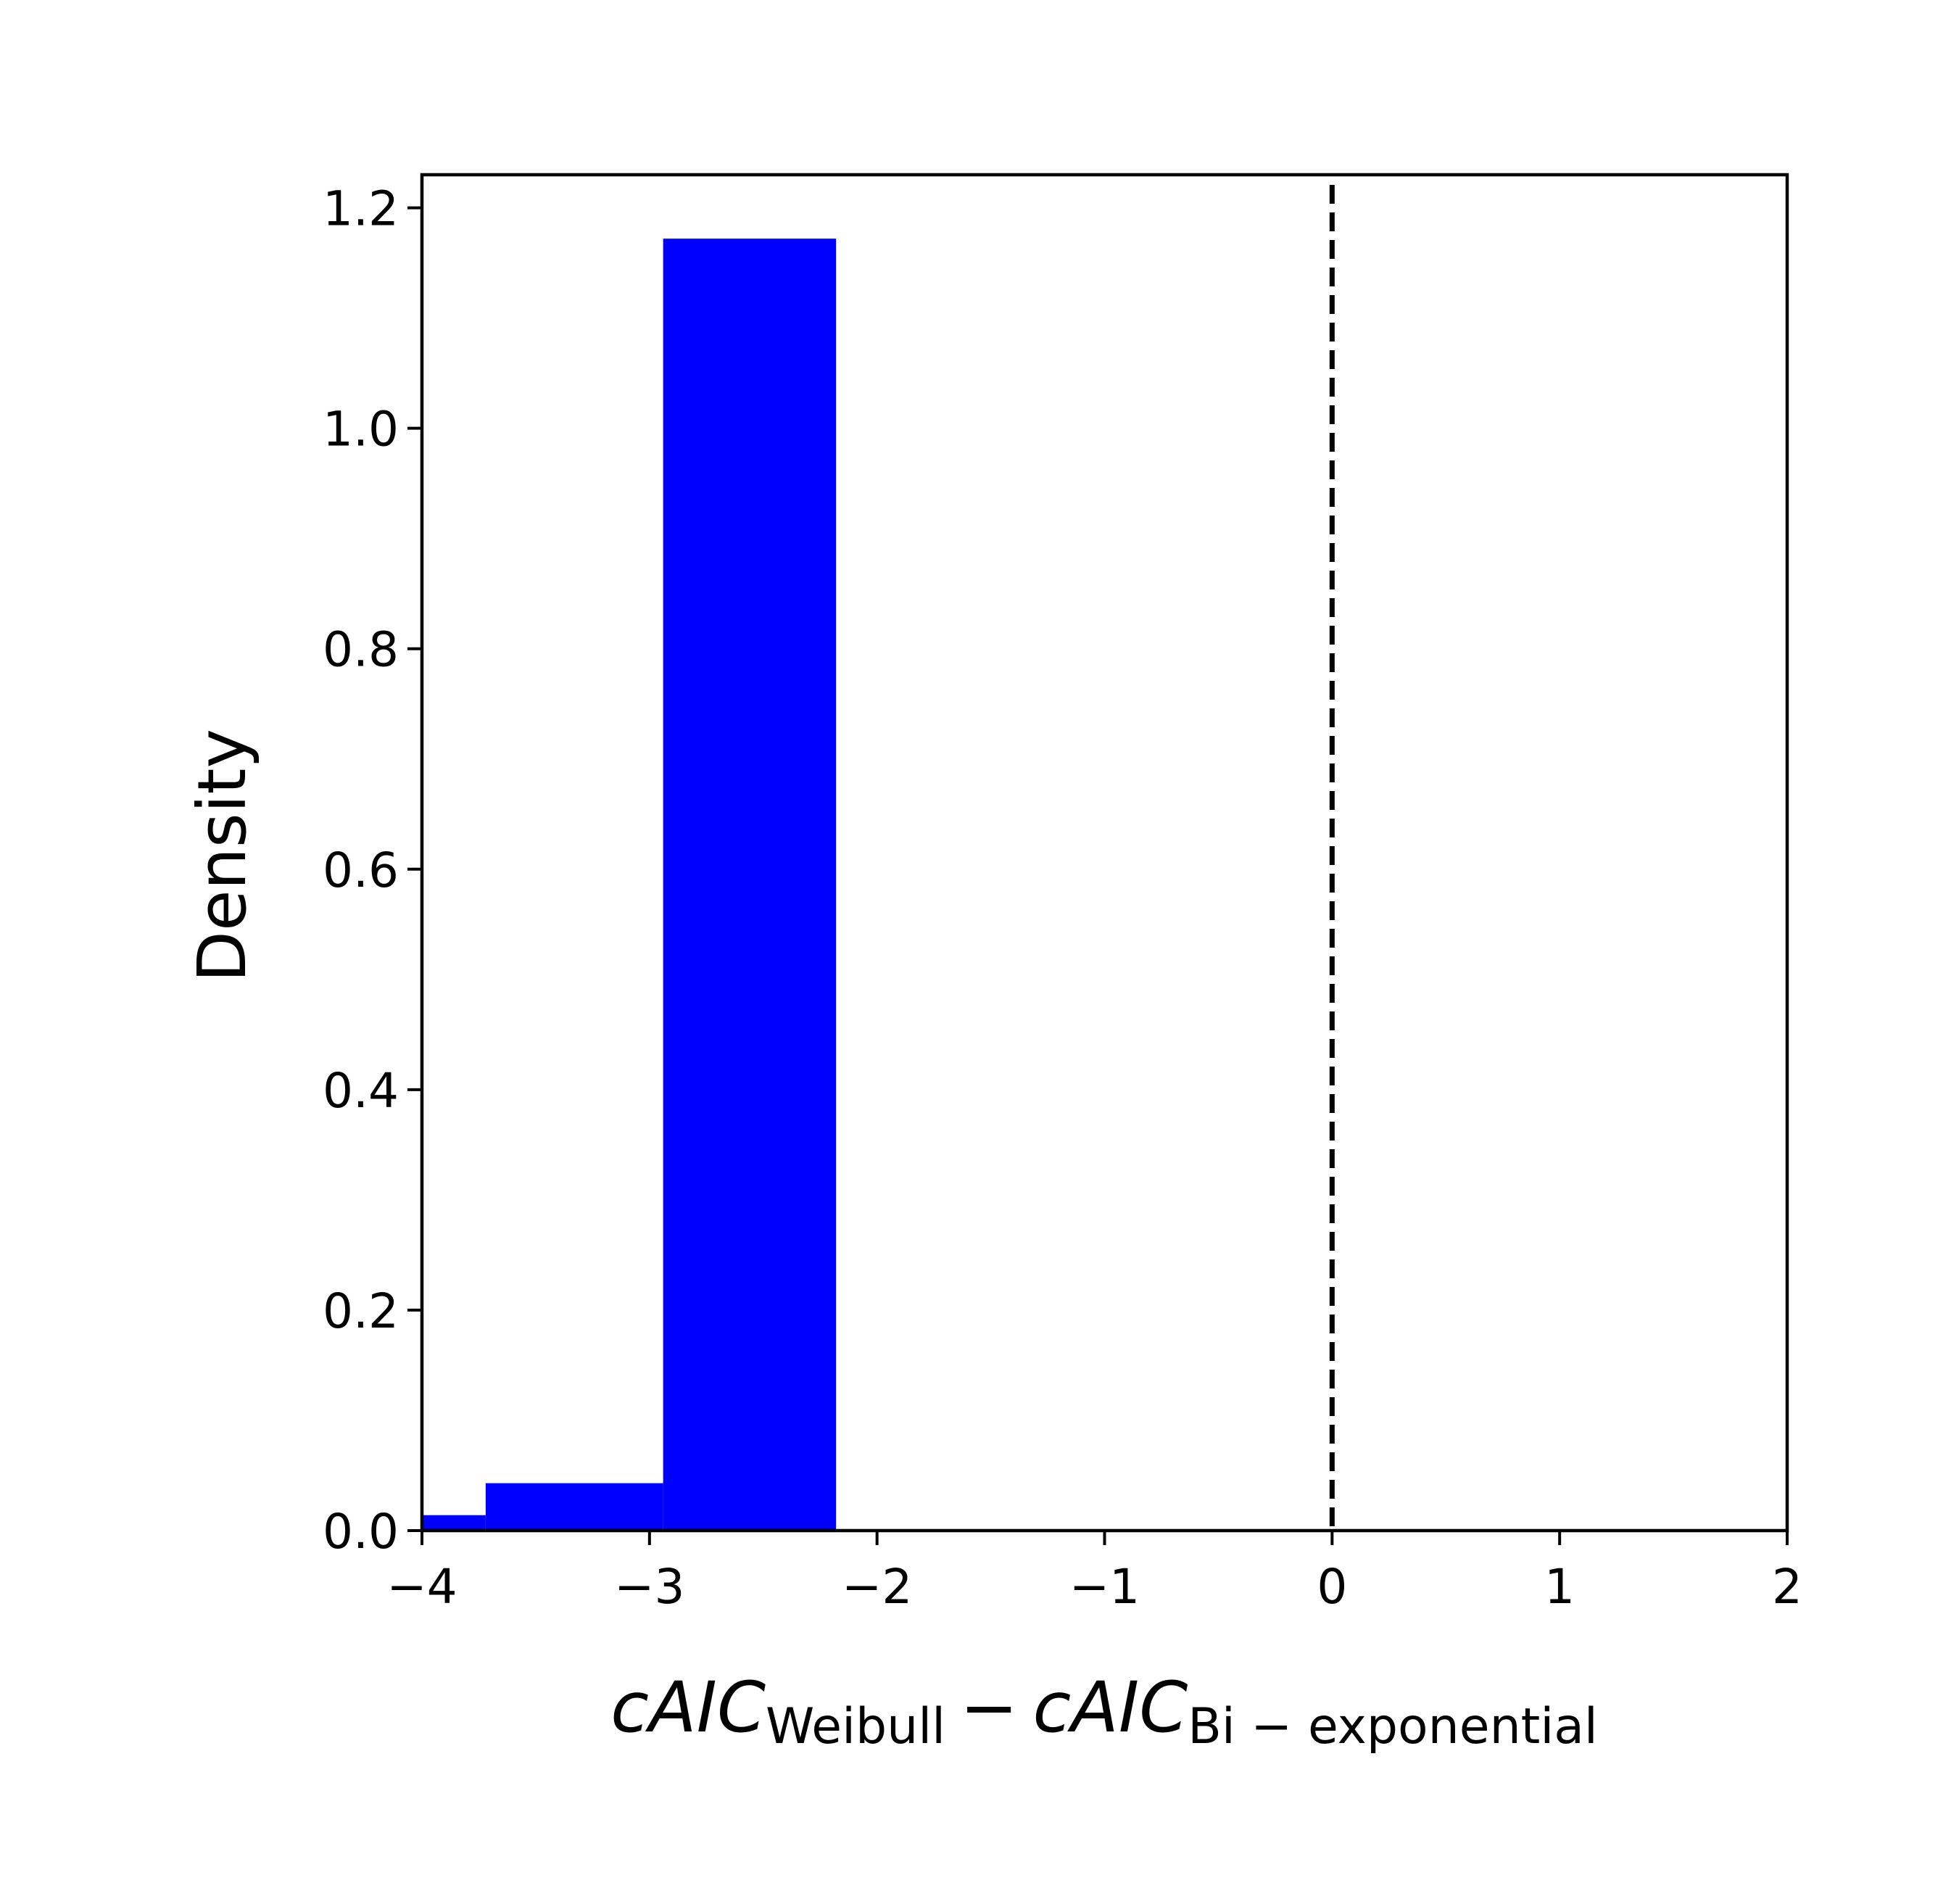  What do you see at coordinates (629, 885) in the screenshot?
I see `bars-group` at bounding box center [629, 885].